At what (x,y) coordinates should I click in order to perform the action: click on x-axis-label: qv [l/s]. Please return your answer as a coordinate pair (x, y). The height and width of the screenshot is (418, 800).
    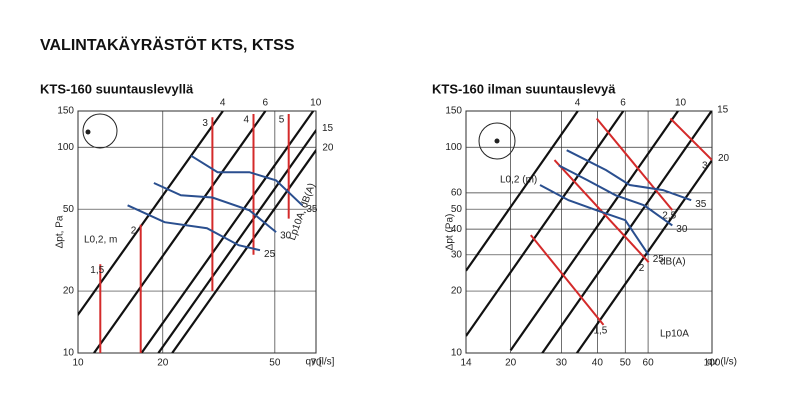
    Looking at the image, I should click on (320, 362).